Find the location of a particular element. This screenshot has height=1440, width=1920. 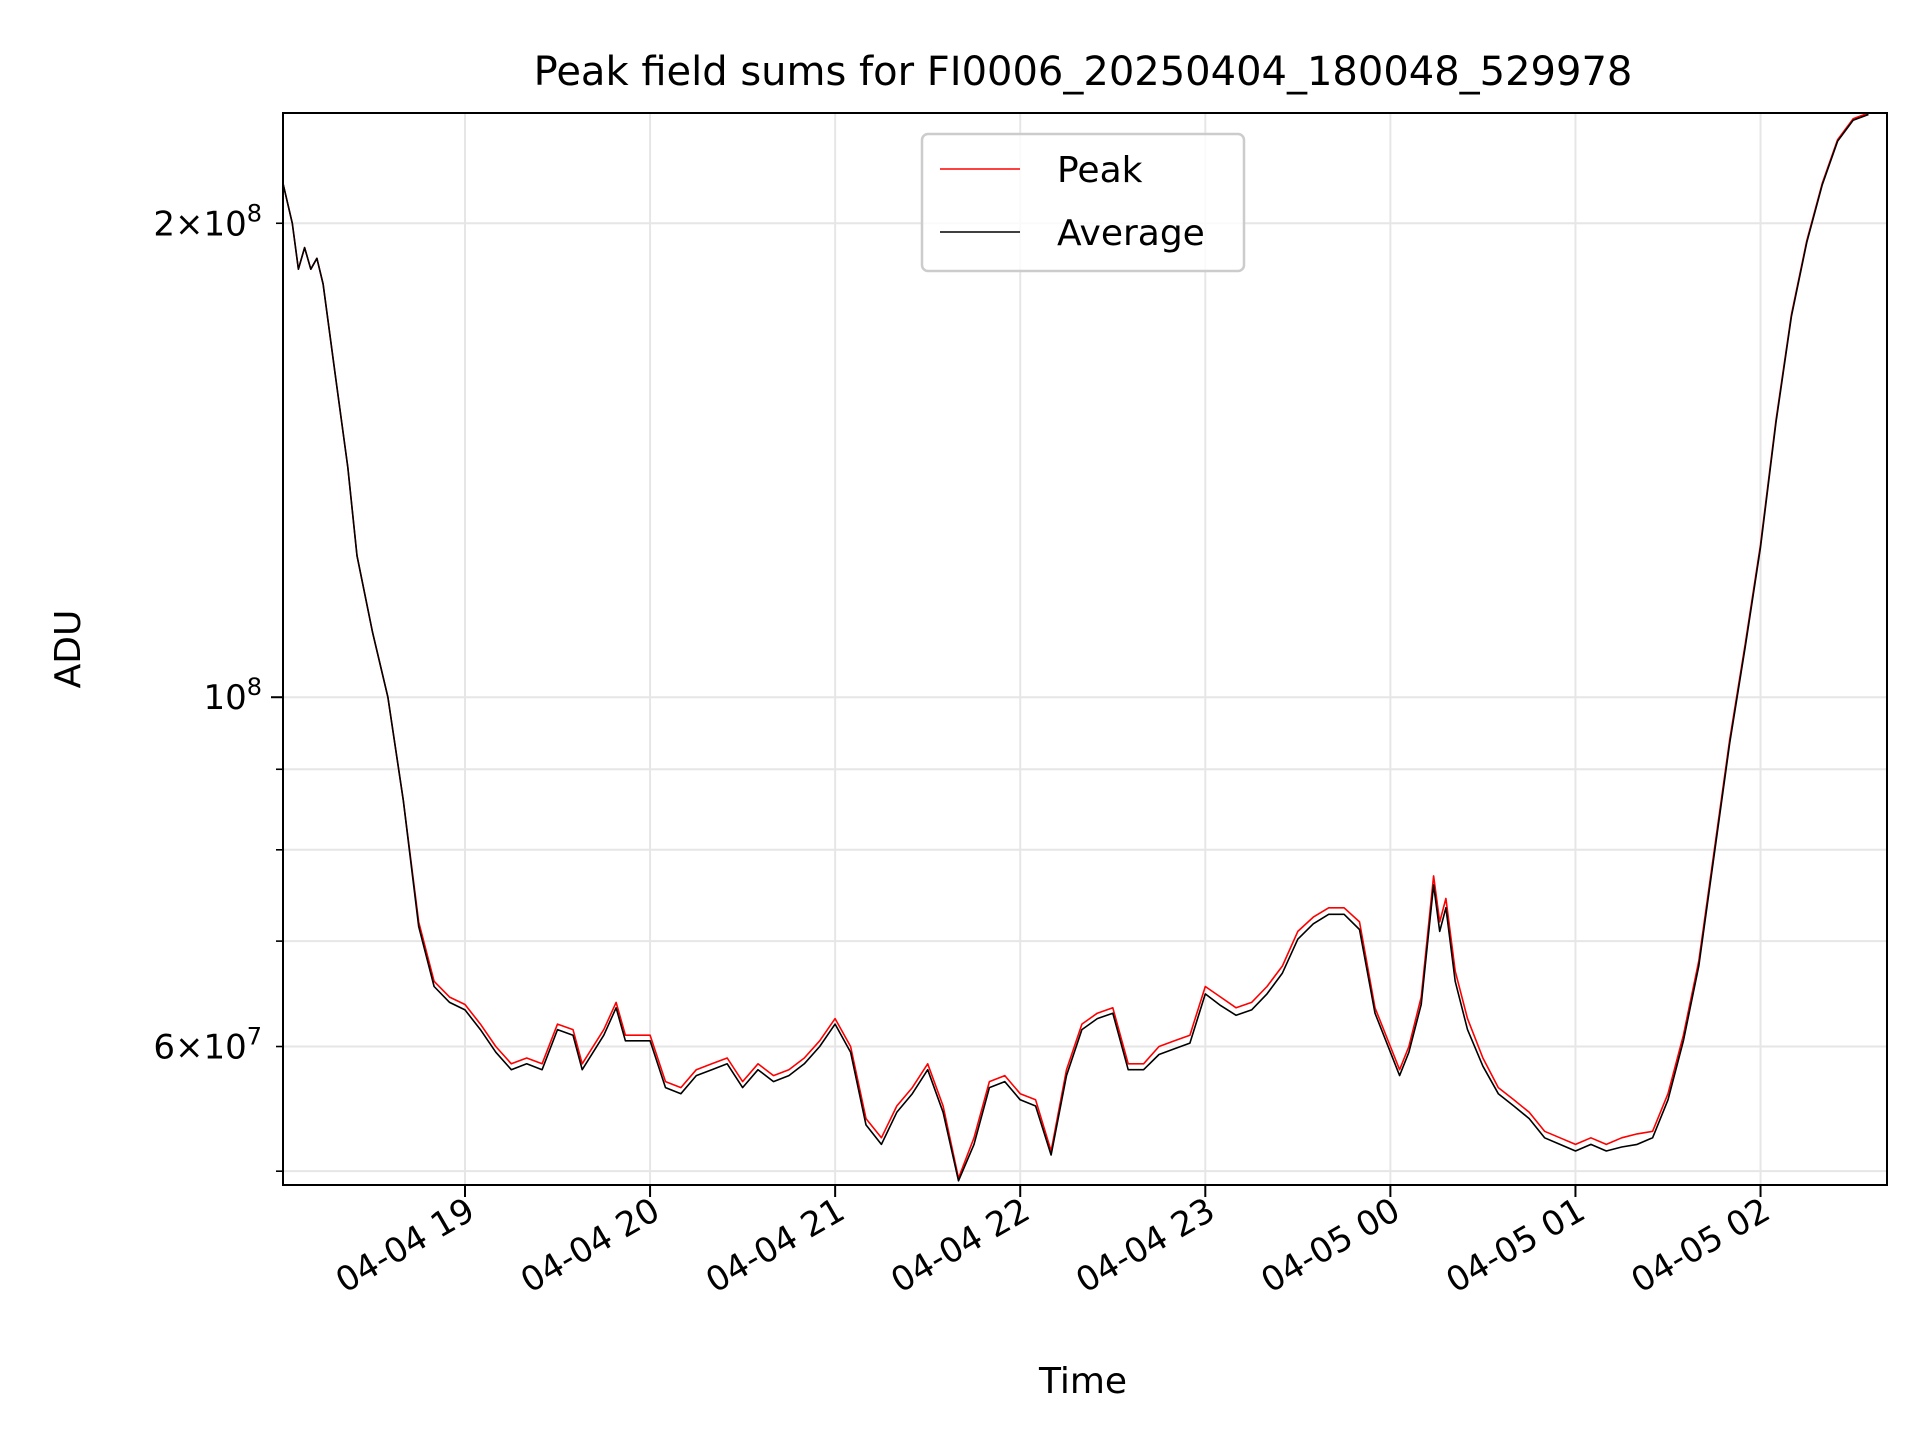

y-axis-label: ADU is located at coordinates (68, 649).